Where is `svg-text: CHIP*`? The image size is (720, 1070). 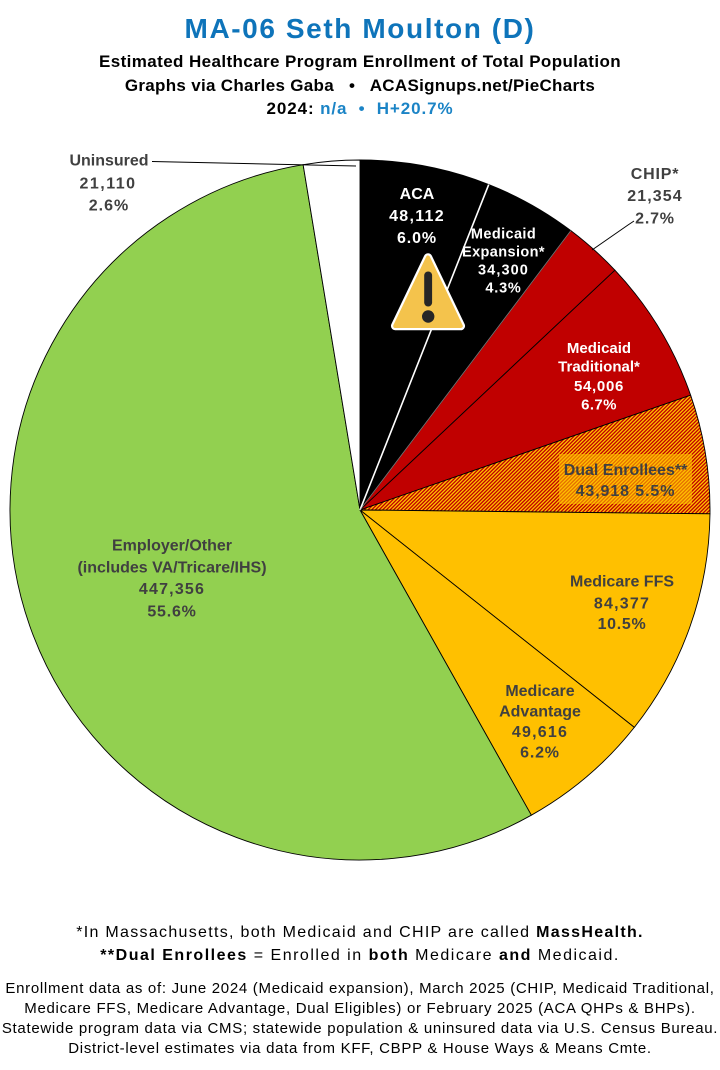
svg-text: CHIP* is located at coordinates (655, 174).